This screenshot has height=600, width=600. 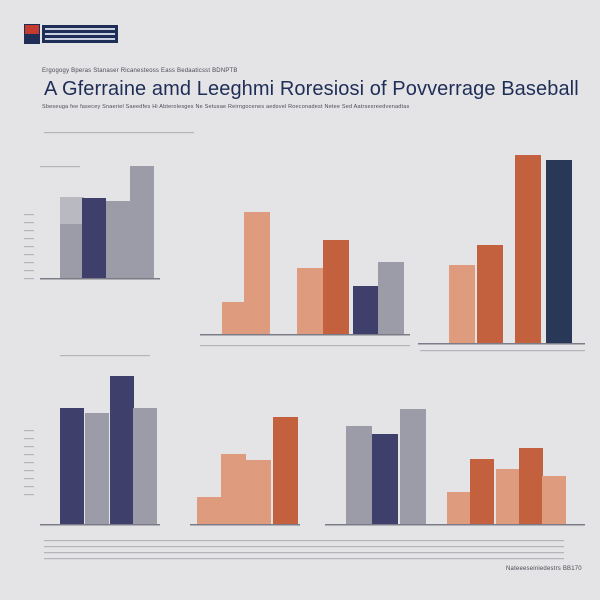 I want to click on legend-text, so click(x=60, y=167).